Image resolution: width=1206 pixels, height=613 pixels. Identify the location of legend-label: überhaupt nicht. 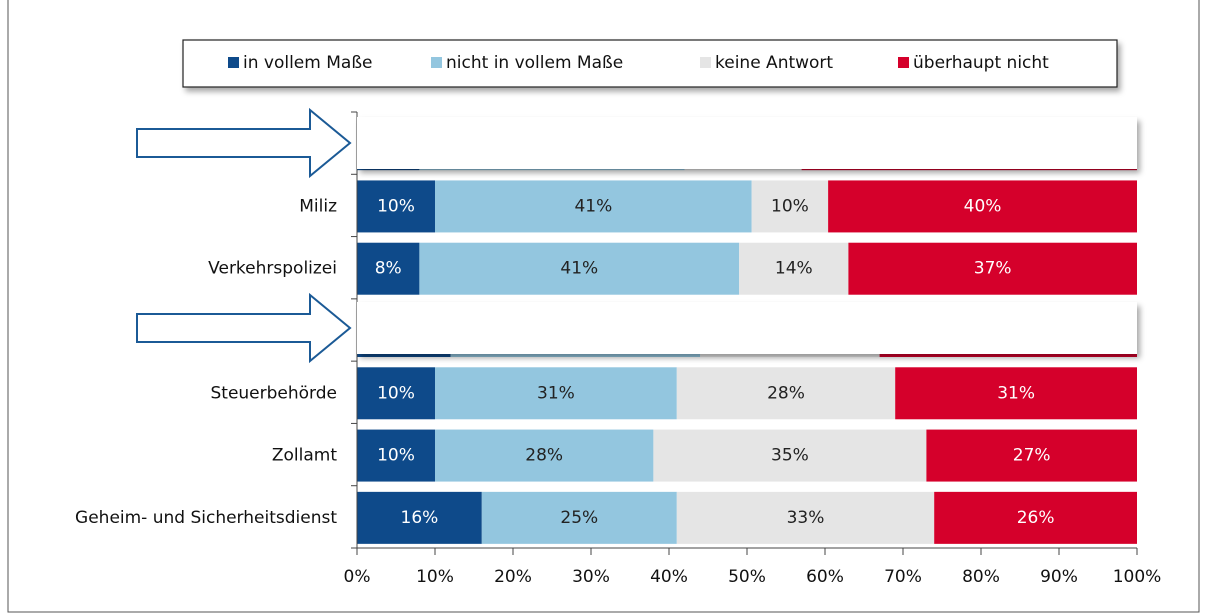
(981, 63).